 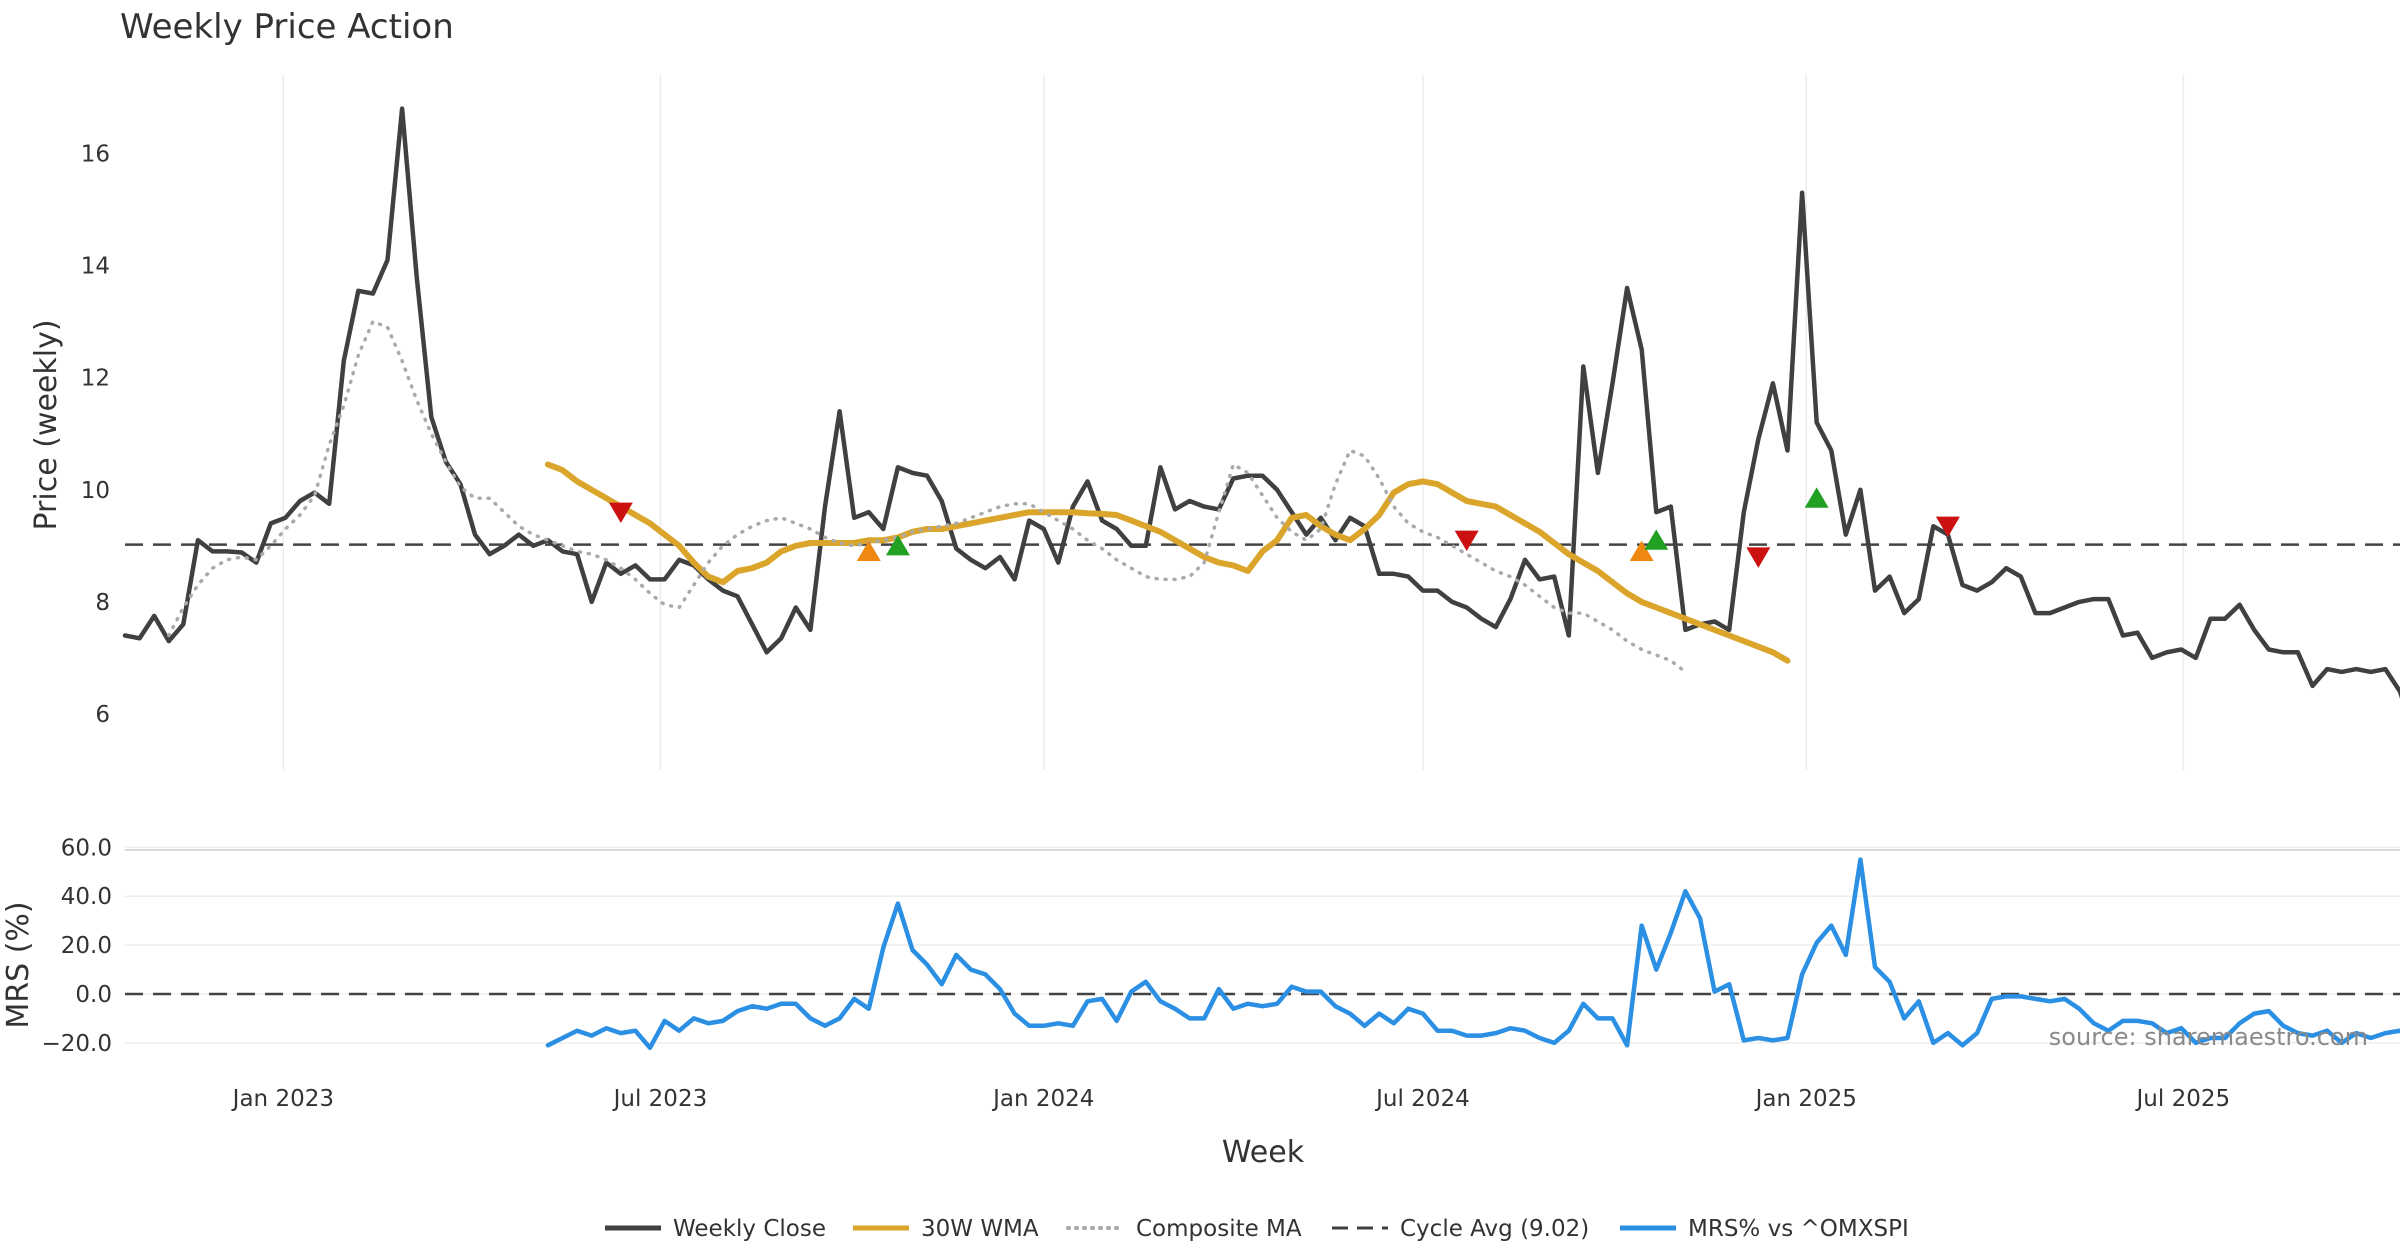 I want to click on source-credit: source: sharemaestro.com, so click(x=2208, y=1037).